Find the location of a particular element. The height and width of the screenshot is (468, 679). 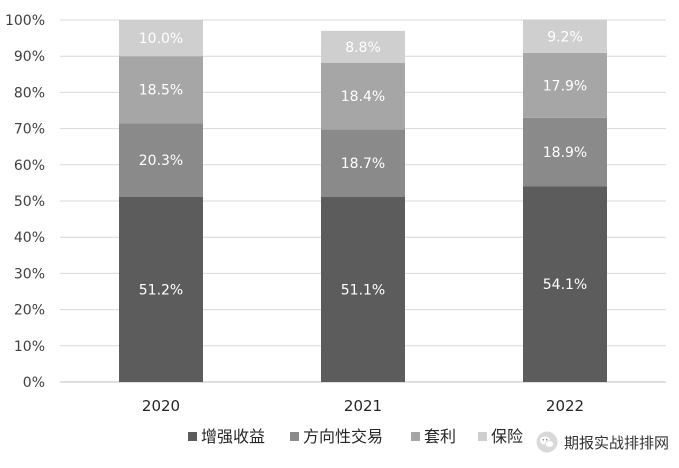

legend-item: 方向性交易 is located at coordinates (336, 436).